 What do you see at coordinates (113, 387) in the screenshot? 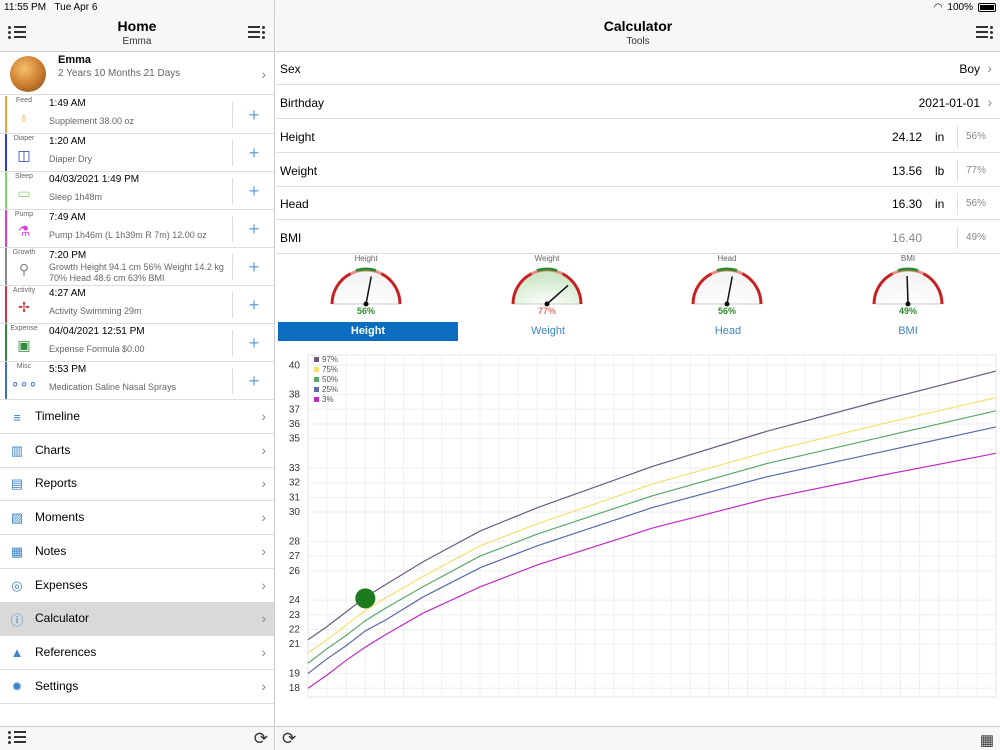
I see `event-description: Medication Saline Nasal Sprays` at bounding box center [113, 387].